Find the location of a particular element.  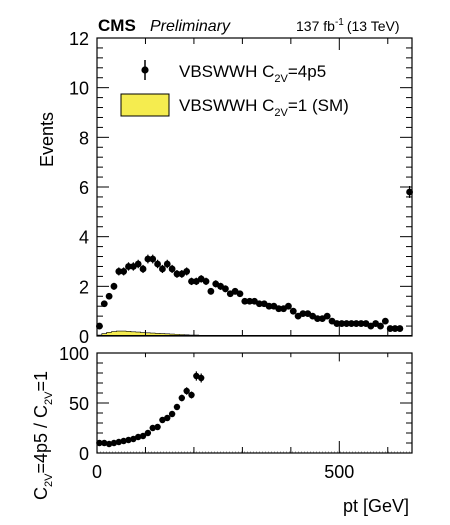

legend-entry-signal: VBSWWH C2V=4p5 is located at coordinates (233, 72).